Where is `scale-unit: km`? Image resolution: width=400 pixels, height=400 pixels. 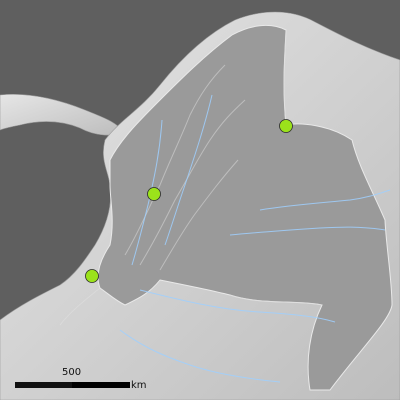 scale-unit: km is located at coordinates (139, 385).